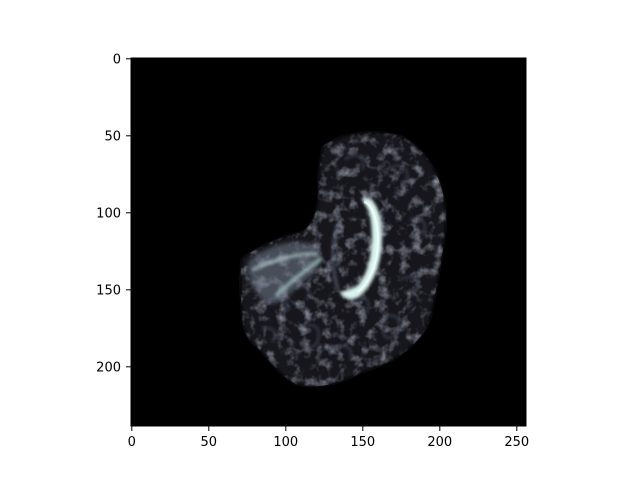  I want to click on x-tick-label: 50, so click(209, 442).